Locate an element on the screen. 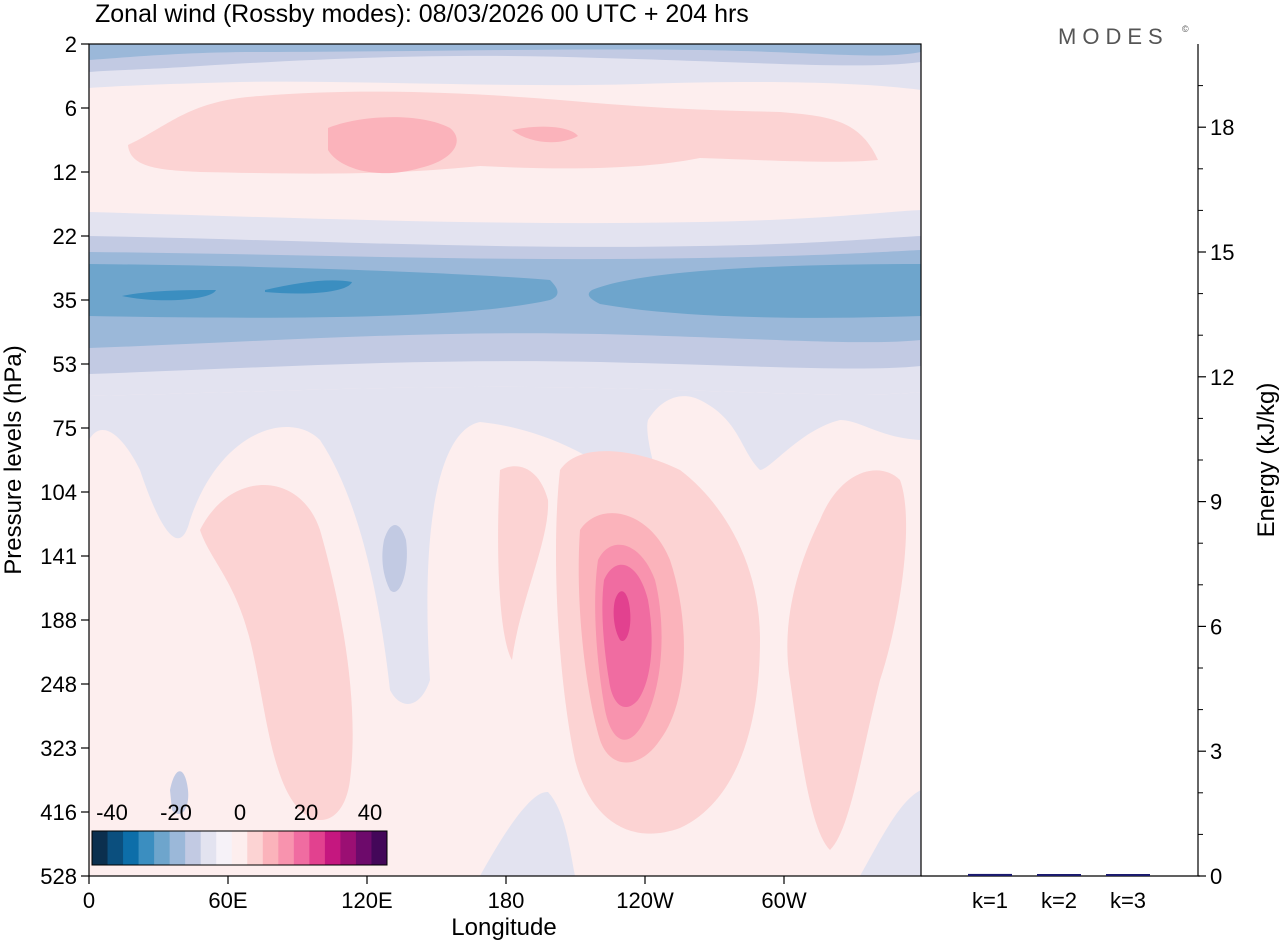 The height and width of the screenshot is (942, 1280). x-tick-label: 120E is located at coordinates (366, 900).